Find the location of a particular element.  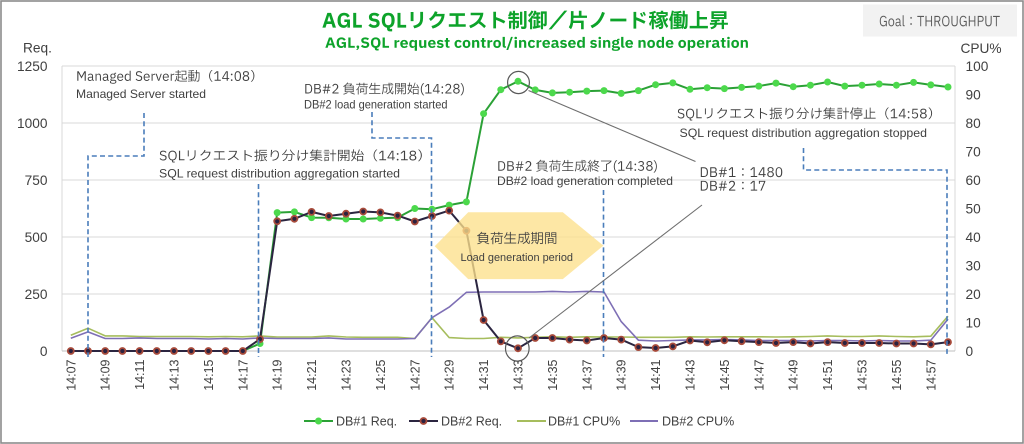

svg-text: 14:15 is located at coordinates (209, 374).